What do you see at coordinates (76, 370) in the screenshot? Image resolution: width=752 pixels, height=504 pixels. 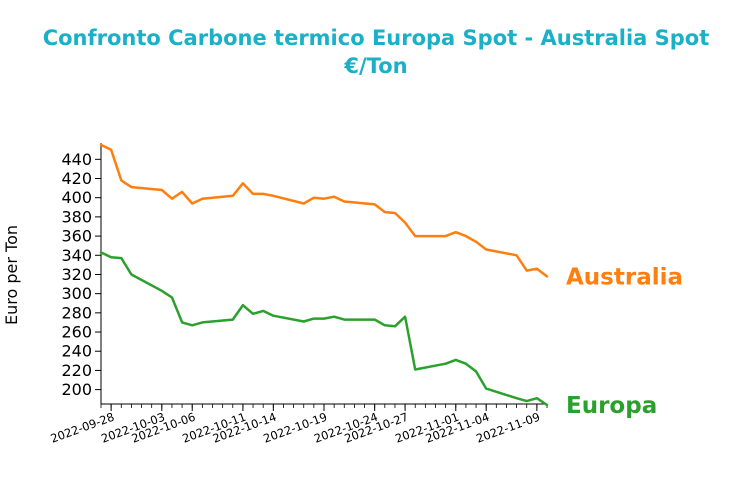 I see `y-tick-label: 220` at bounding box center [76, 370].